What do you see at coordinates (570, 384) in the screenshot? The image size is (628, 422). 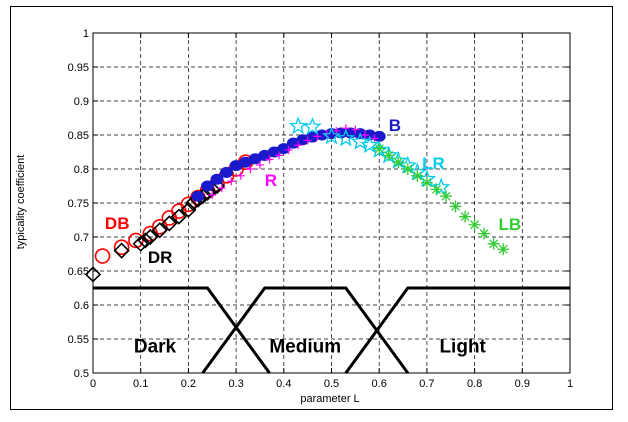 I see `x-tick-label: 1` at bounding box center [570, 384].